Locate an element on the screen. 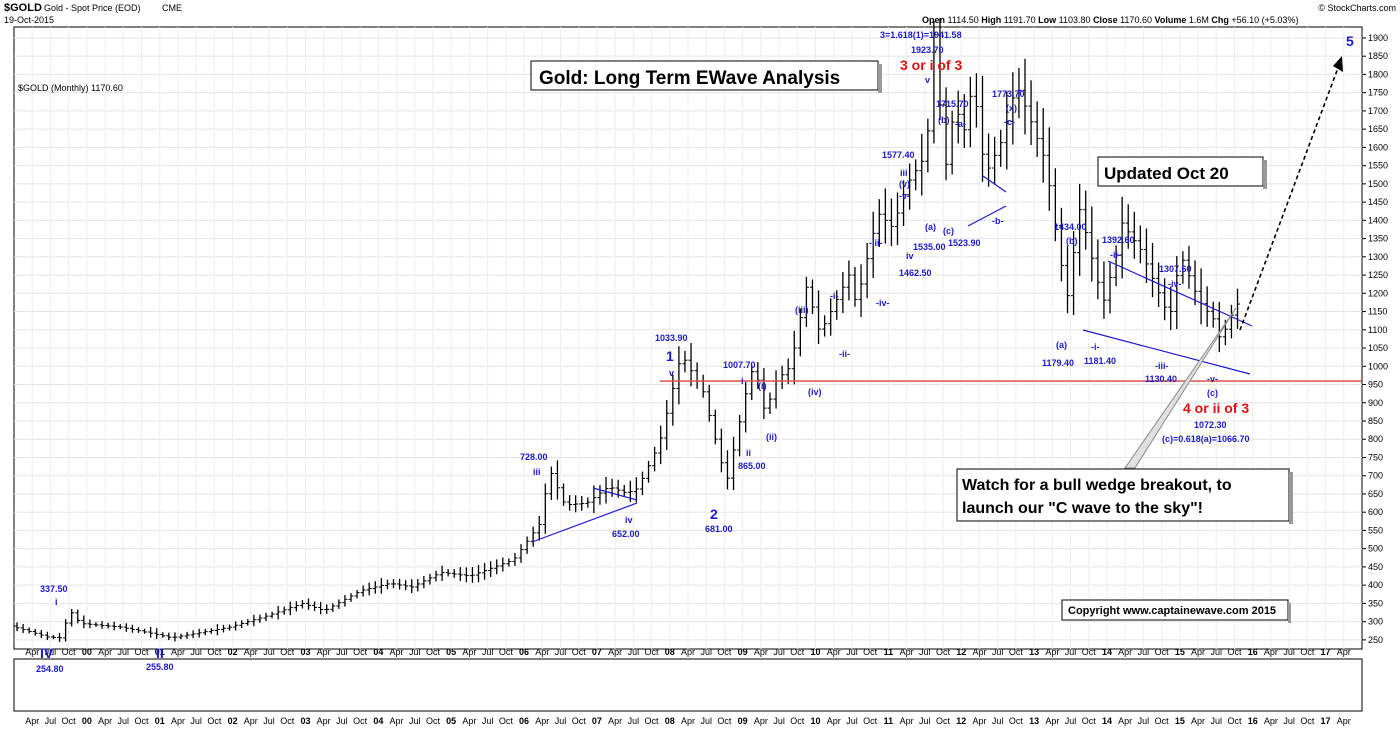 This screenshot has width=1400, height=730. y-tick-label: 1800 is located at coordinates (1378, 74).